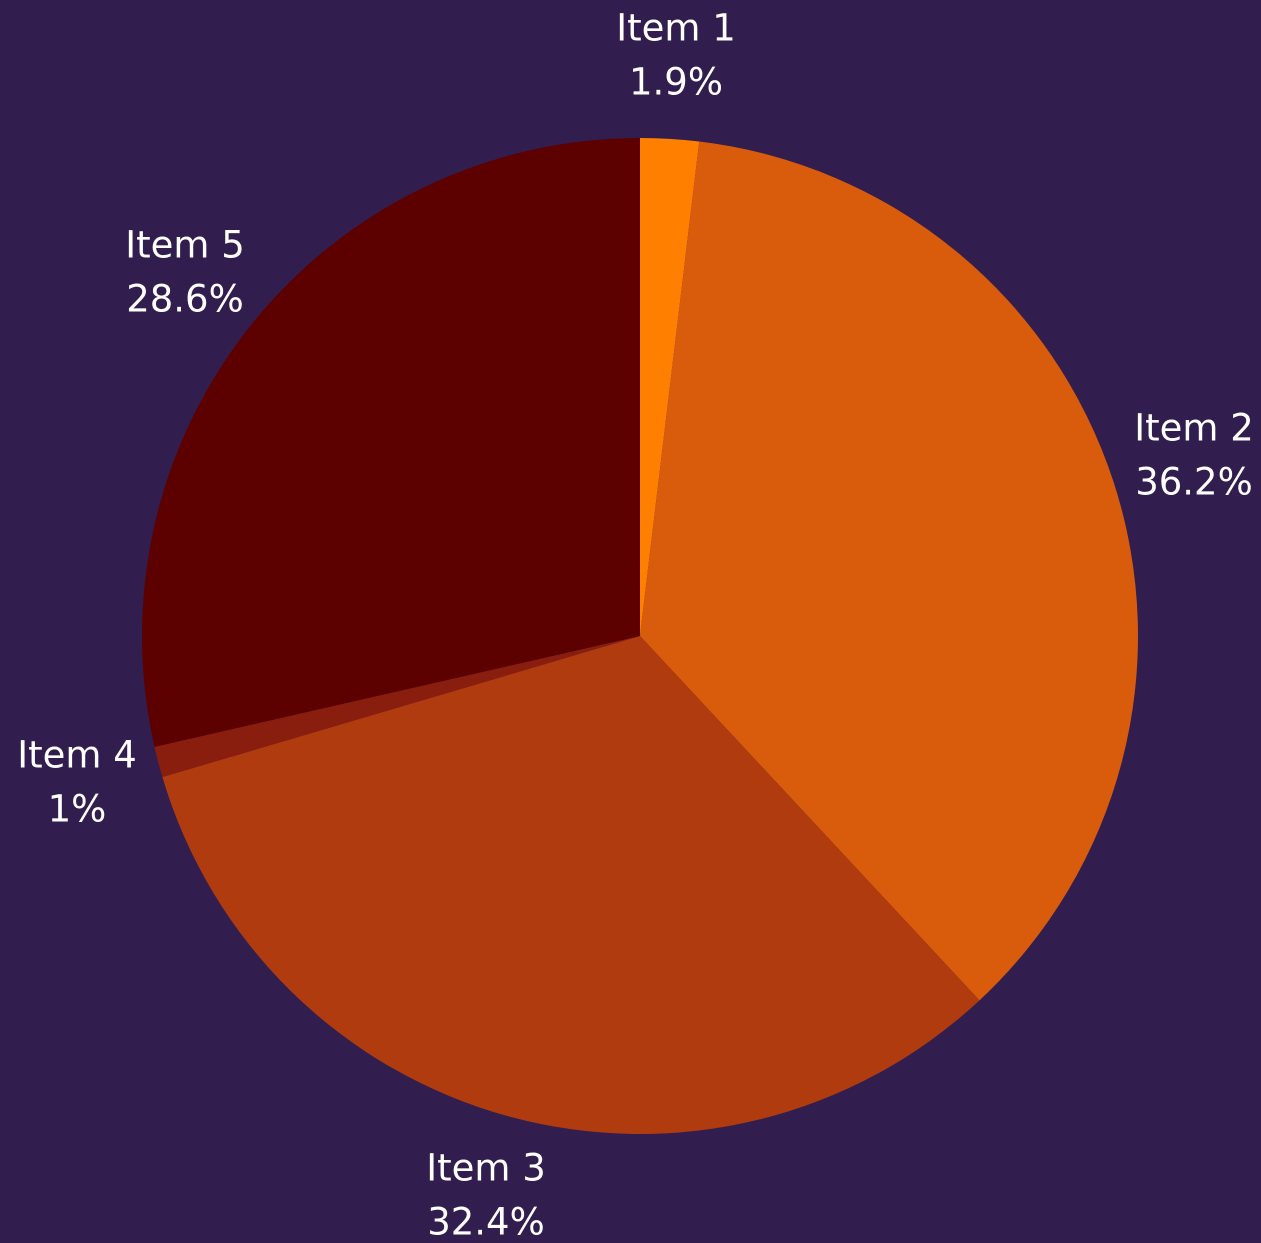 This screenshot has height=1243, width=1261. Describe the element at coordinates (676, 82) in the screenshot. I see `slice-value-1: 1.9%` at that location.